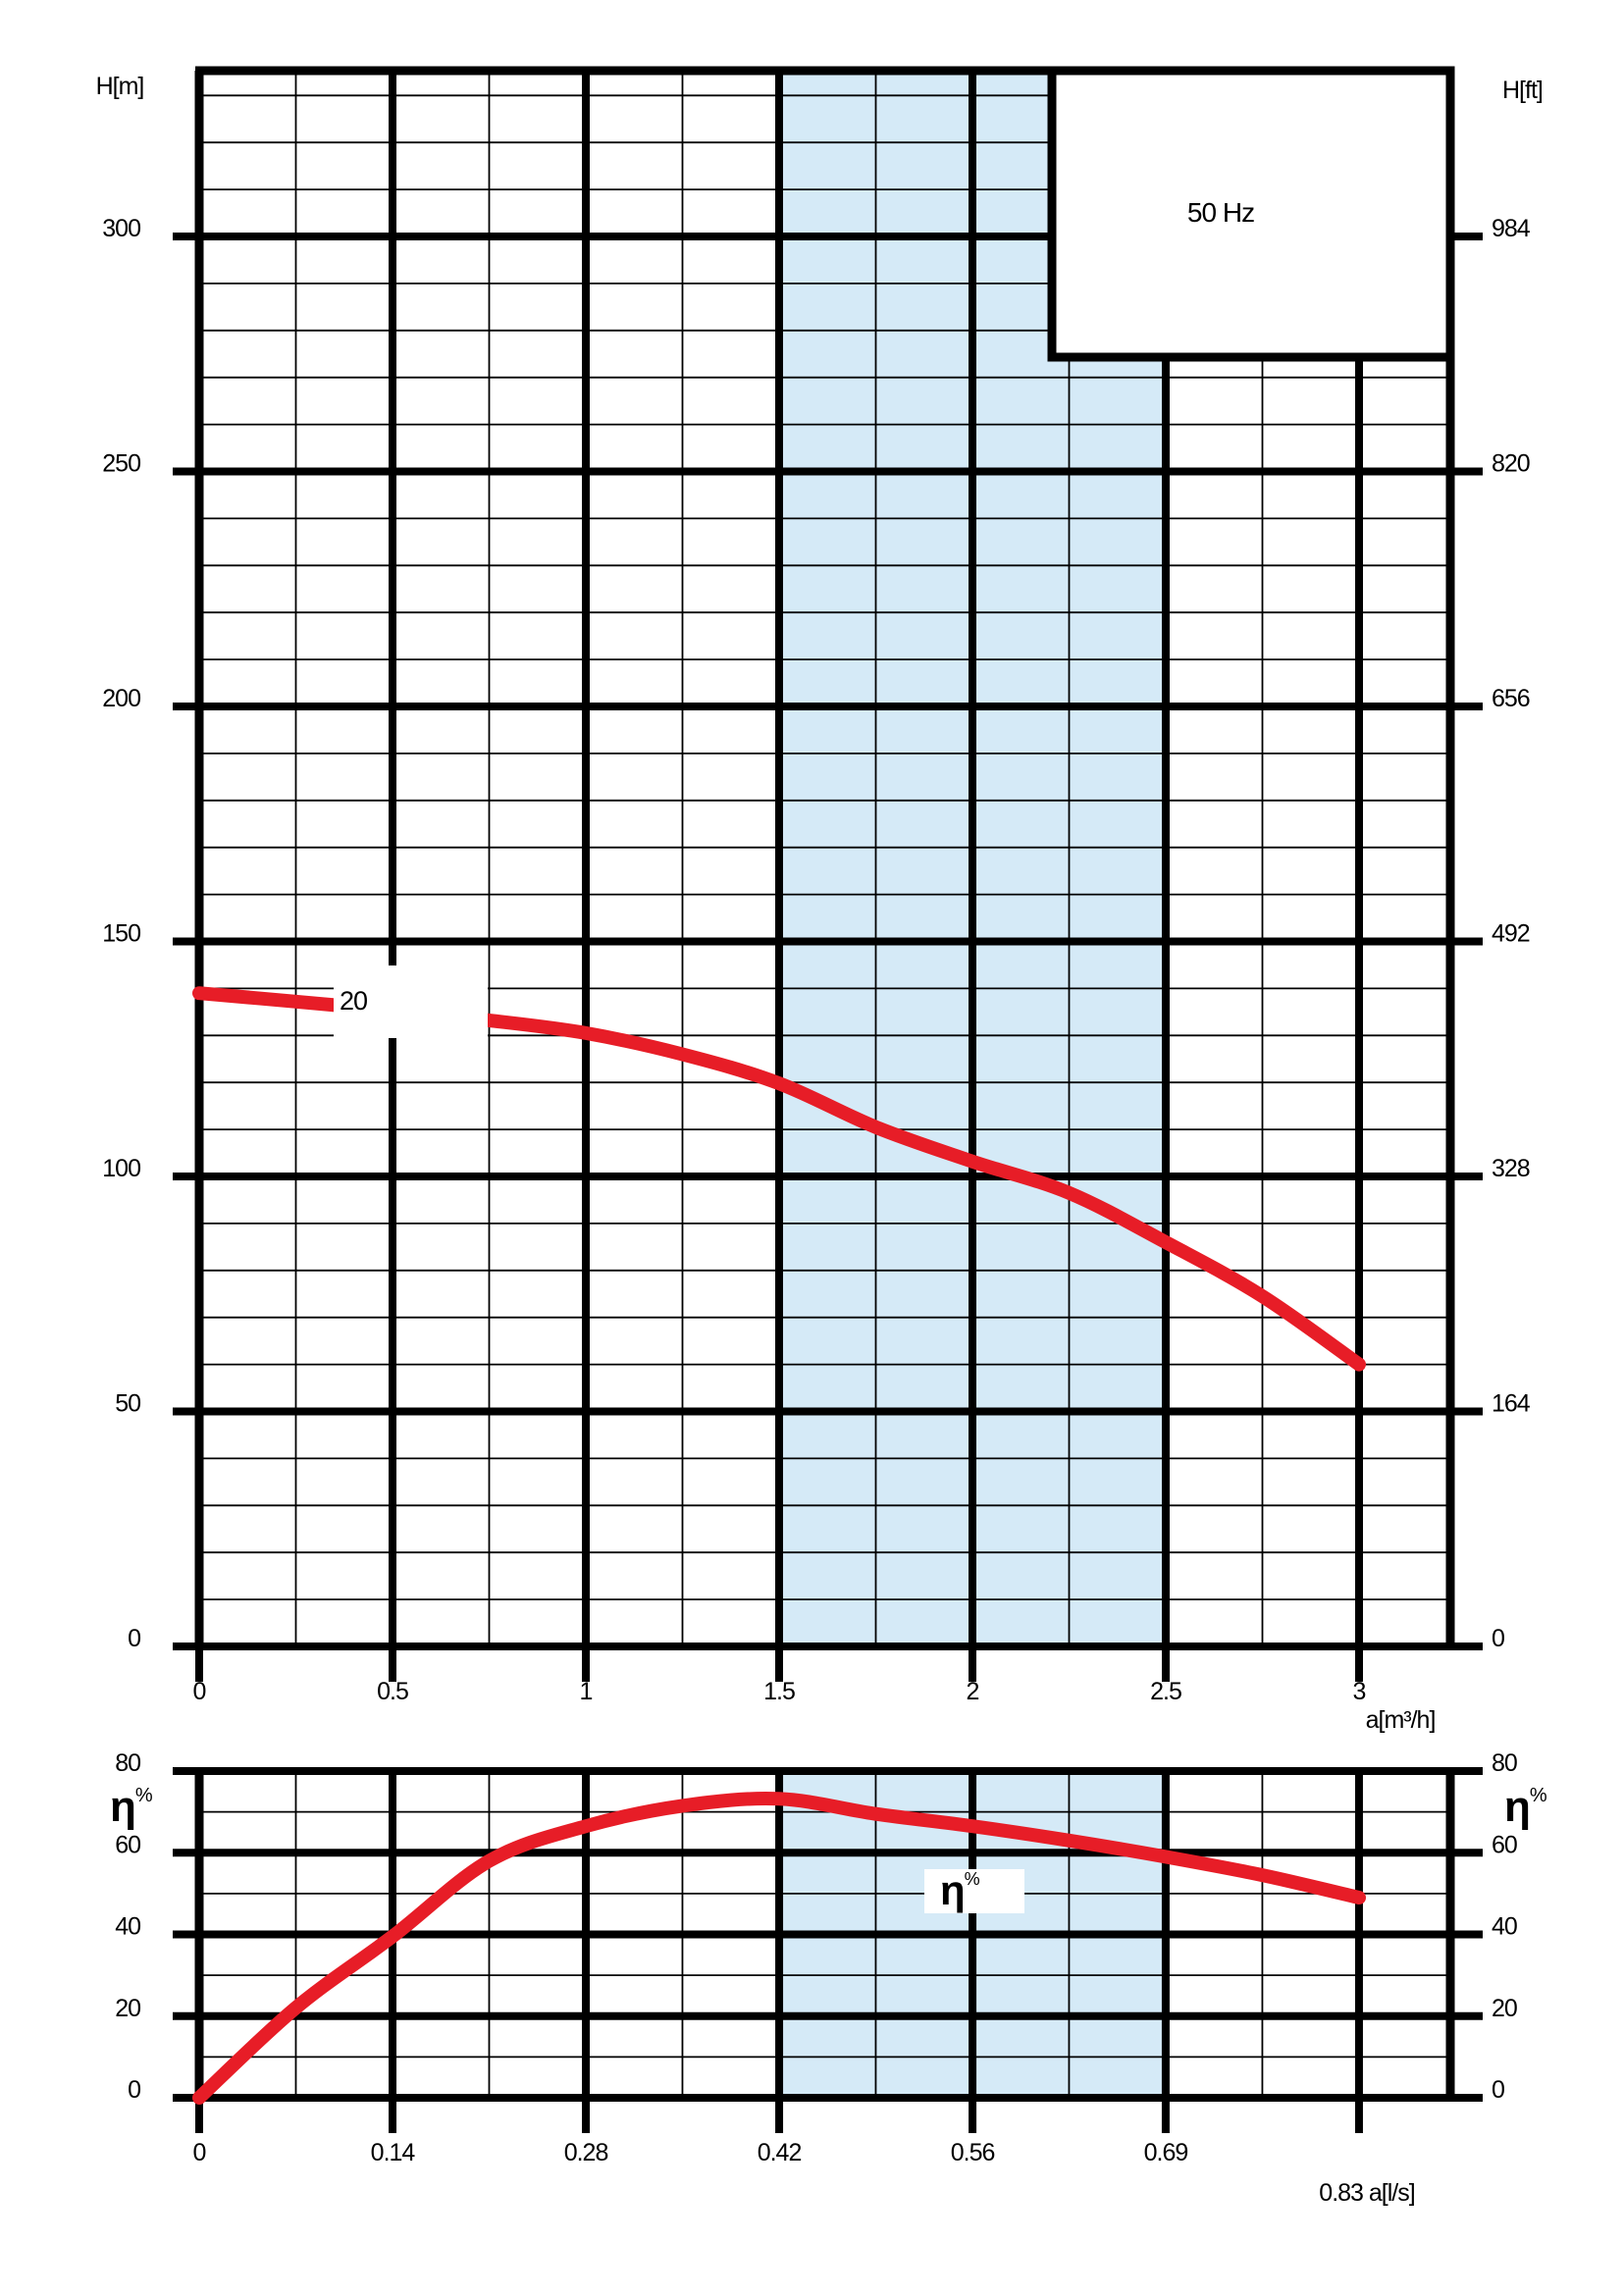 This screenshot has width=1624, height=2295. What do you see at coordinates (1359, 1691) in the screenshot?
I see `x-tick-label: 3` at bounding box center [1359, 1691].